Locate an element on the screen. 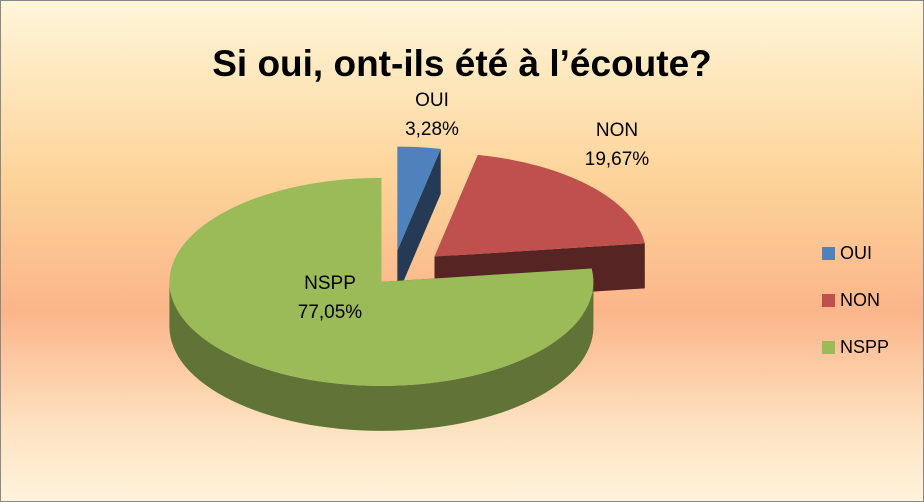 The width and height of the screenshot is (924, 502). data-label-name: NSPP is located at coordinates (330, 283).